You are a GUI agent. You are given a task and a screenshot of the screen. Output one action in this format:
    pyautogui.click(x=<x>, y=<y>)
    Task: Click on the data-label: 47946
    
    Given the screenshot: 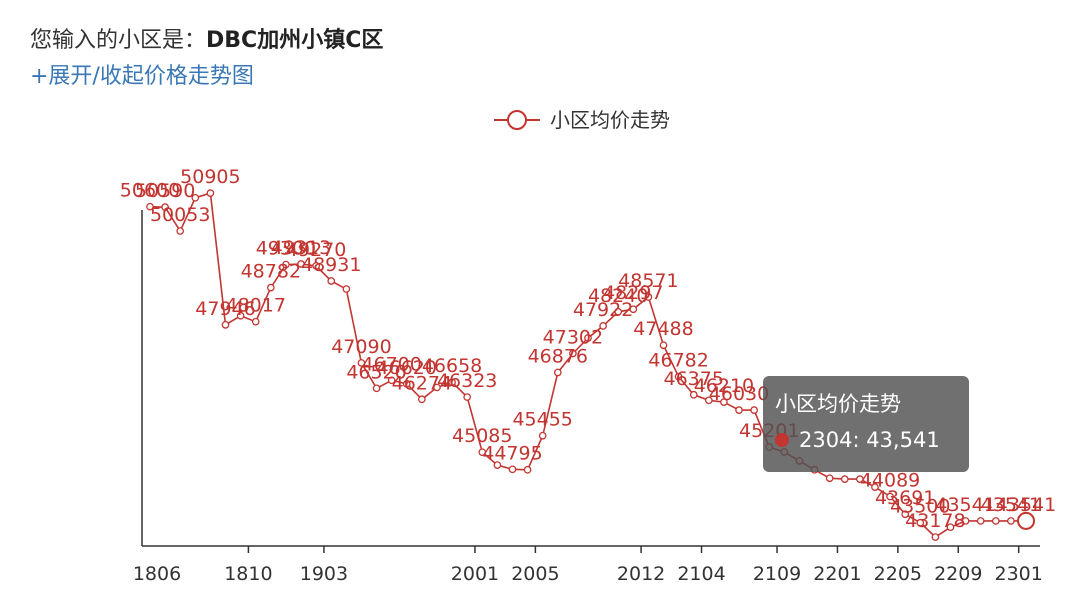 What is the action you would take?
    pyautogui.click(x=225, y=309)
    